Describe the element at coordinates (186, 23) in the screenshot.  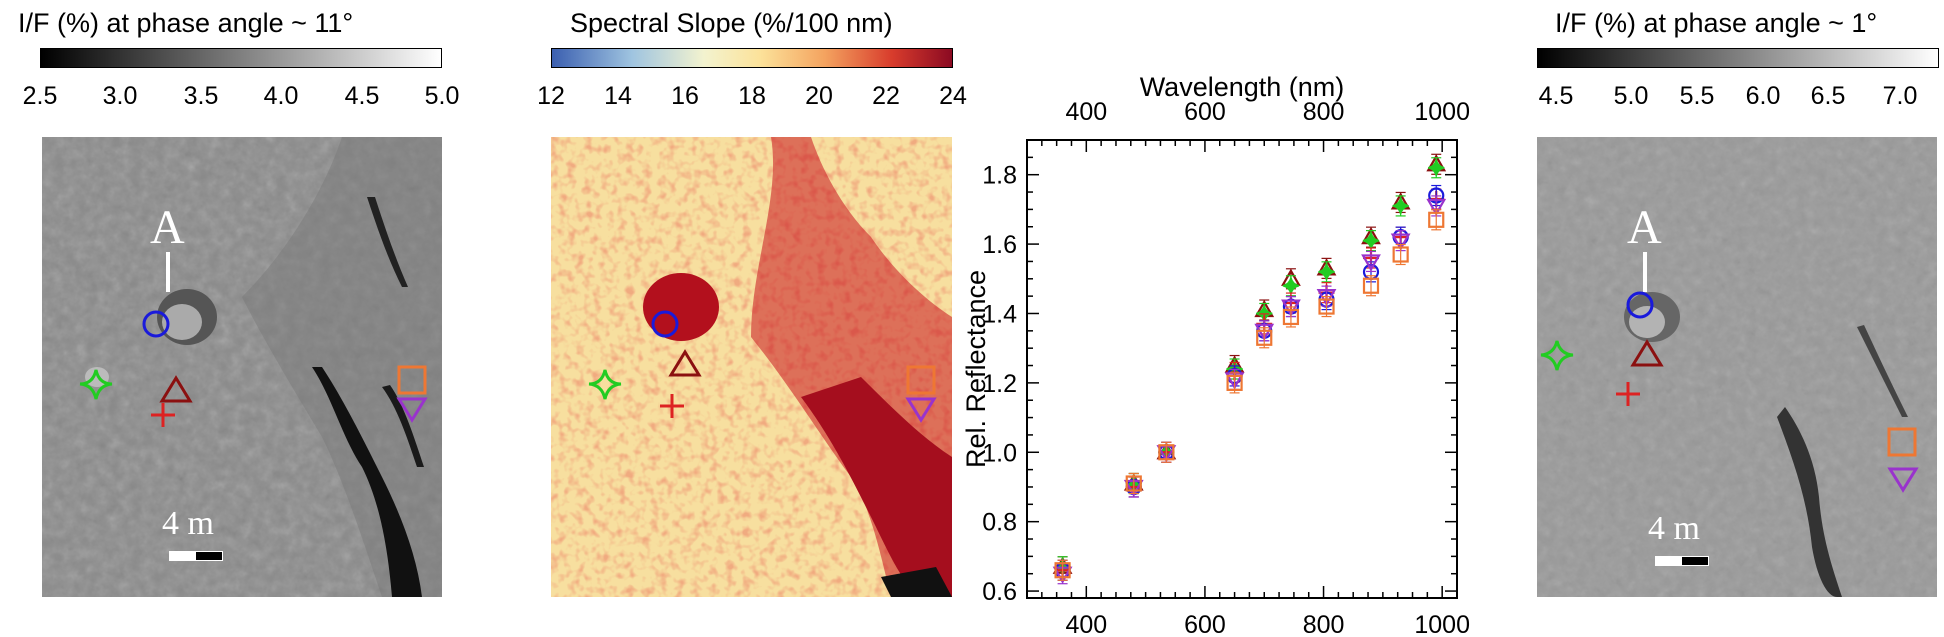
I see `colorbar-title-1: I/F (%) at phase angle ~ 11°` at that location.